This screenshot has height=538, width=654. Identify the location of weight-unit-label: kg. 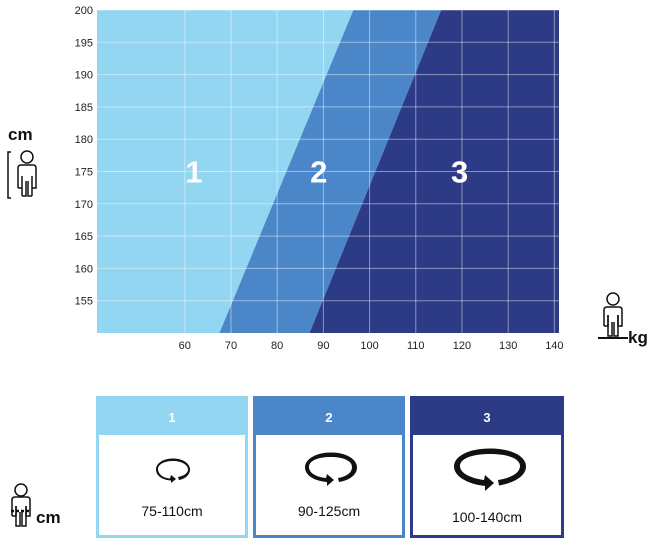
(638, 337).